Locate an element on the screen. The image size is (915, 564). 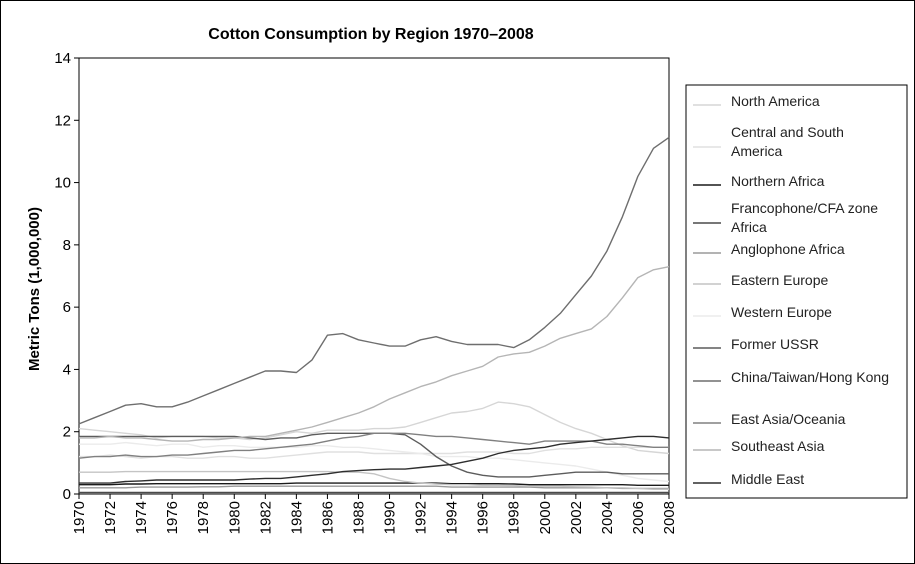
x-tick-label: 1998 is located at coordinates (514, 517).